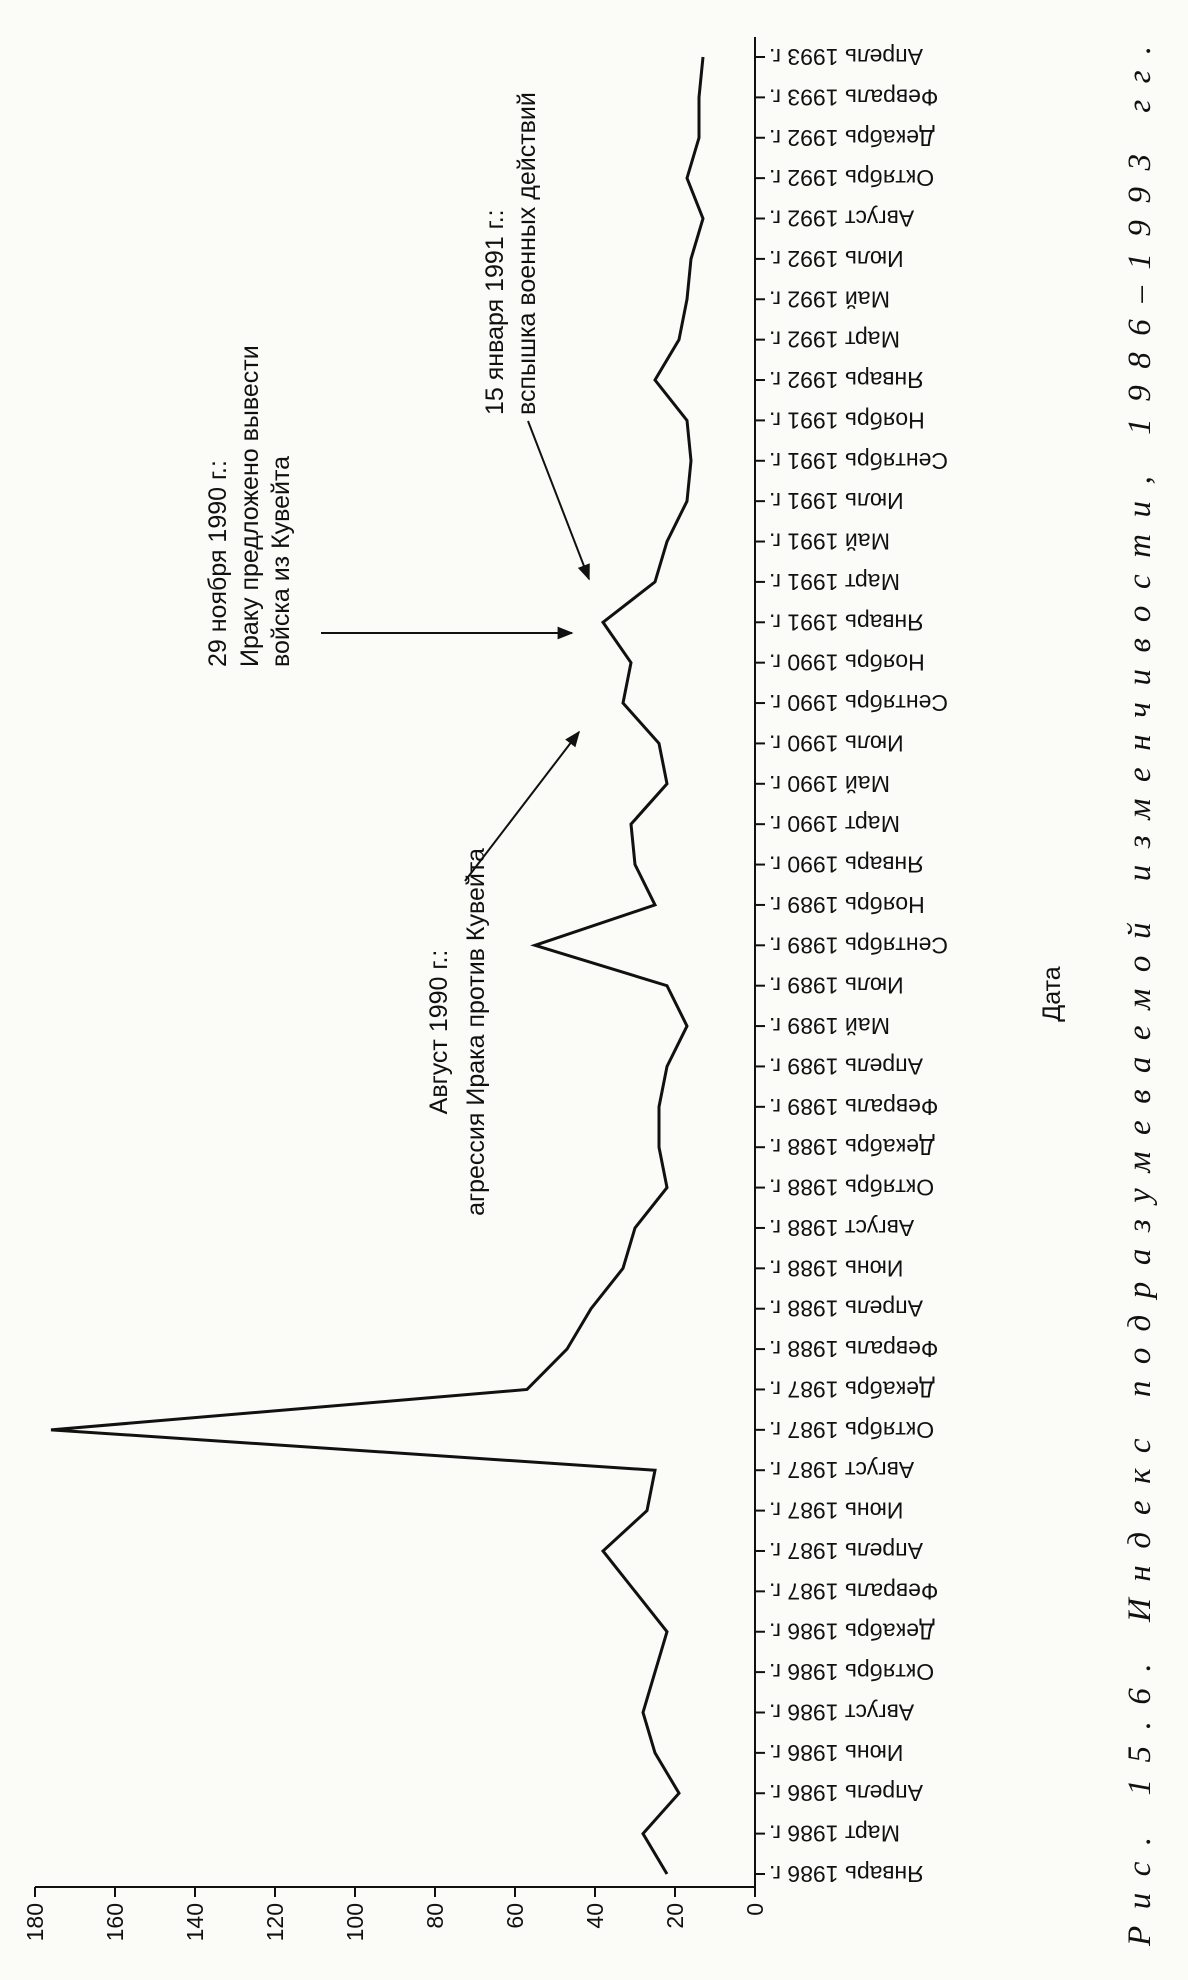 The height and width of the screenshot is (1980, 1188). I want to click on x-tick-label: Январь 1992 г., so click(846, 380).